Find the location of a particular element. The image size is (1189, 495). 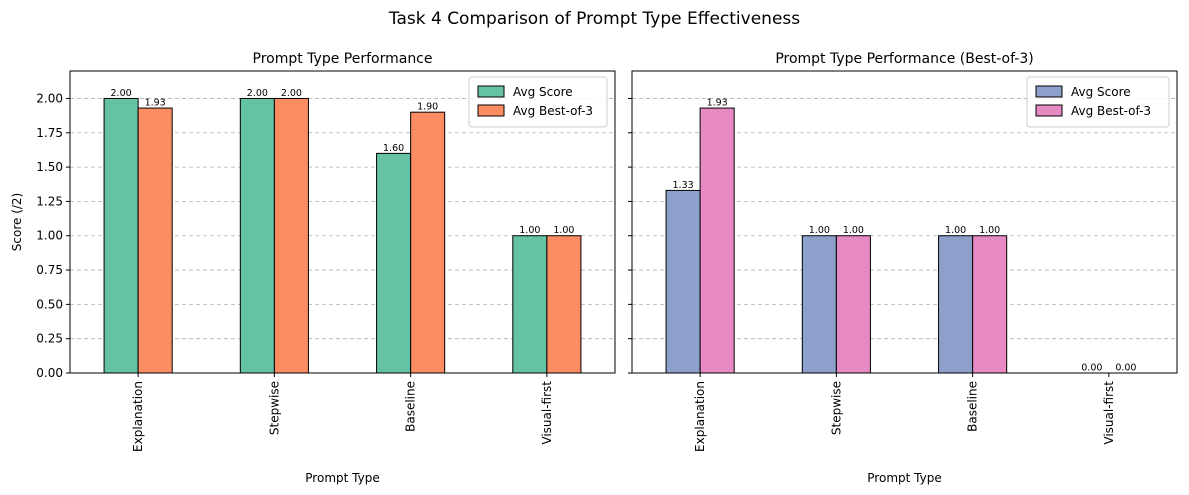

y-tick-label: 1.75 is located at coordinates (49, 133).